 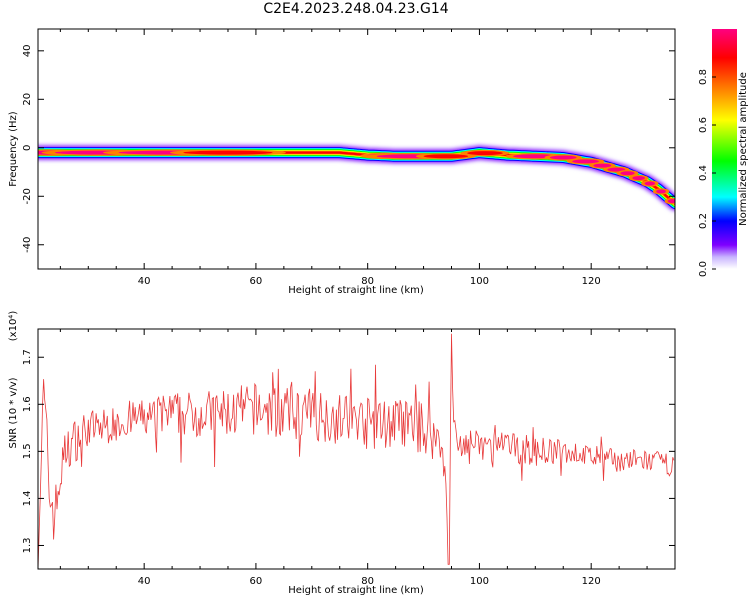 What do you see at coordinates (724, 149) in the screenshot?
I see `colorbar-gradient` at bounding box center [724, 149].